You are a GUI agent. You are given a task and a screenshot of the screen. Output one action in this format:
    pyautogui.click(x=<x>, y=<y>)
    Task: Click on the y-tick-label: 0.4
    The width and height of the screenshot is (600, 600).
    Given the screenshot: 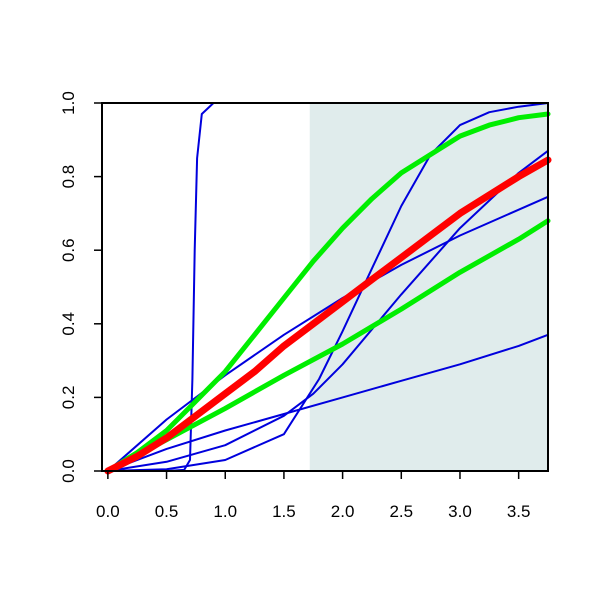 What is the action you would take?
    pyautogui.click(x=68, y=324)
    